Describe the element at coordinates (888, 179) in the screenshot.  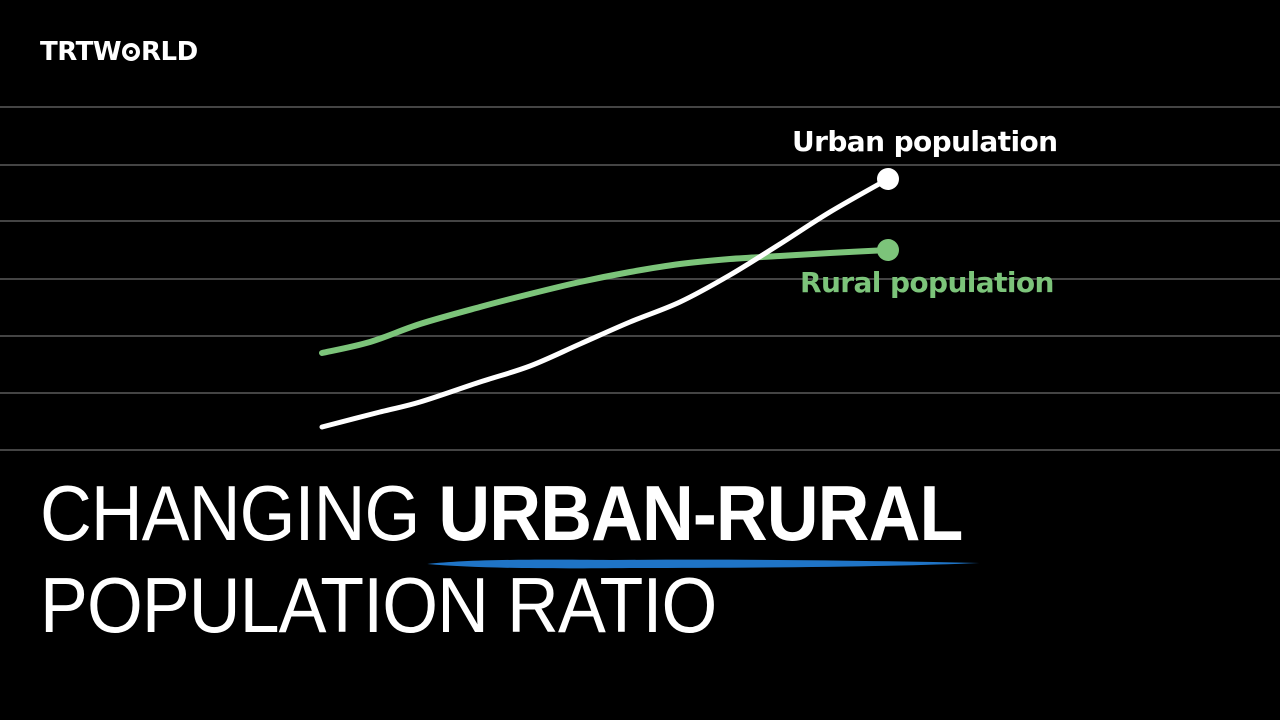
I see `urban-endpoint-marker` at that location.